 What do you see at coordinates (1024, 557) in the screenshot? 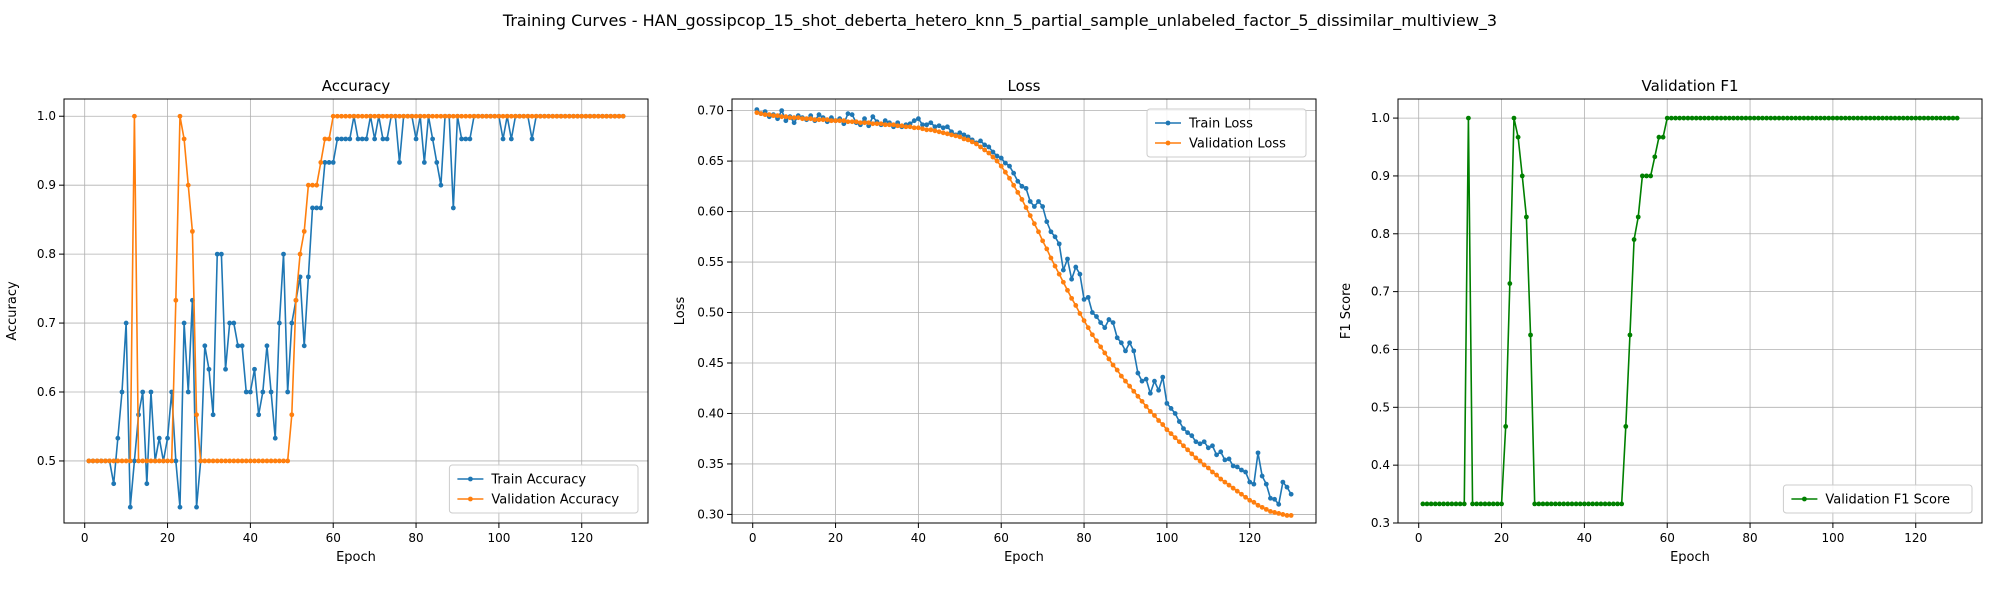
I see `x-axis-label: Epoch` at bounding box center [1024, 557].